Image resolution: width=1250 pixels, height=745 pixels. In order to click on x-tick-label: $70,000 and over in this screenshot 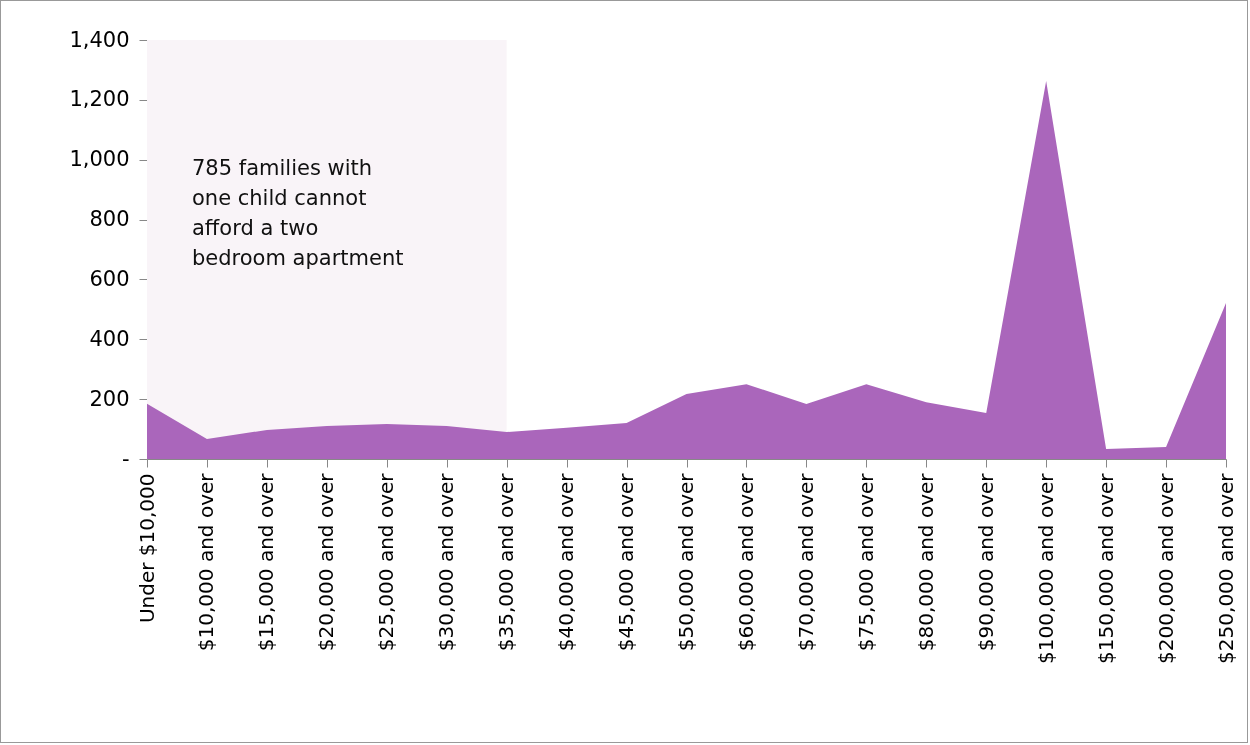, I will do `click(805, 562)`.